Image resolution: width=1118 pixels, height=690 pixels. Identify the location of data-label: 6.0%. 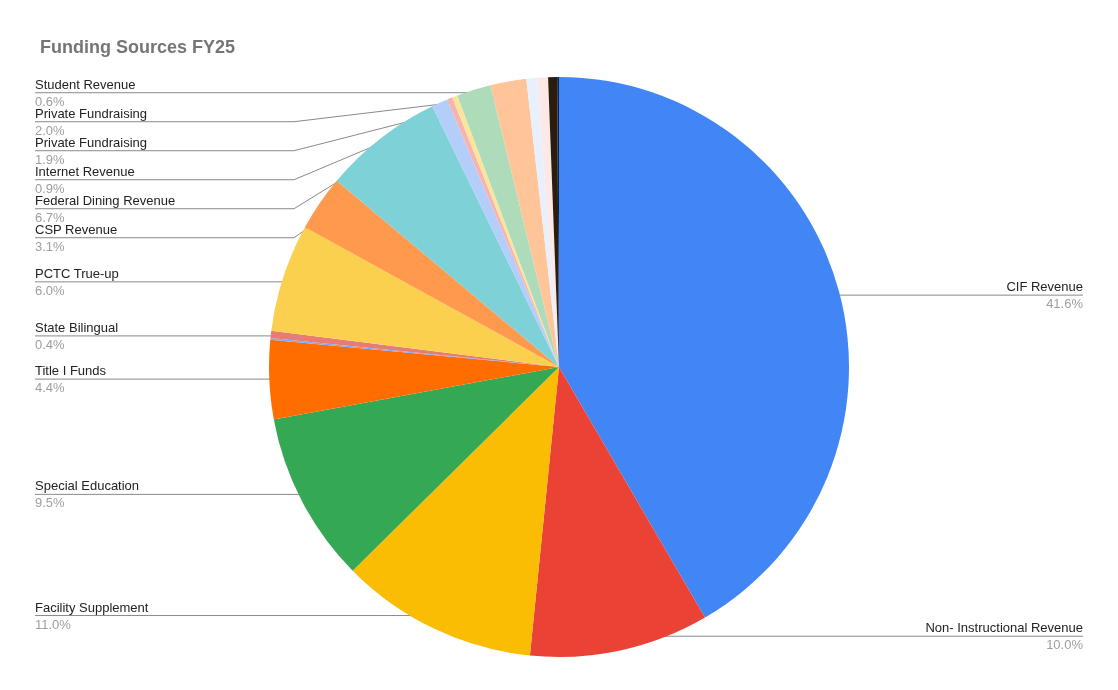
(50, 290).